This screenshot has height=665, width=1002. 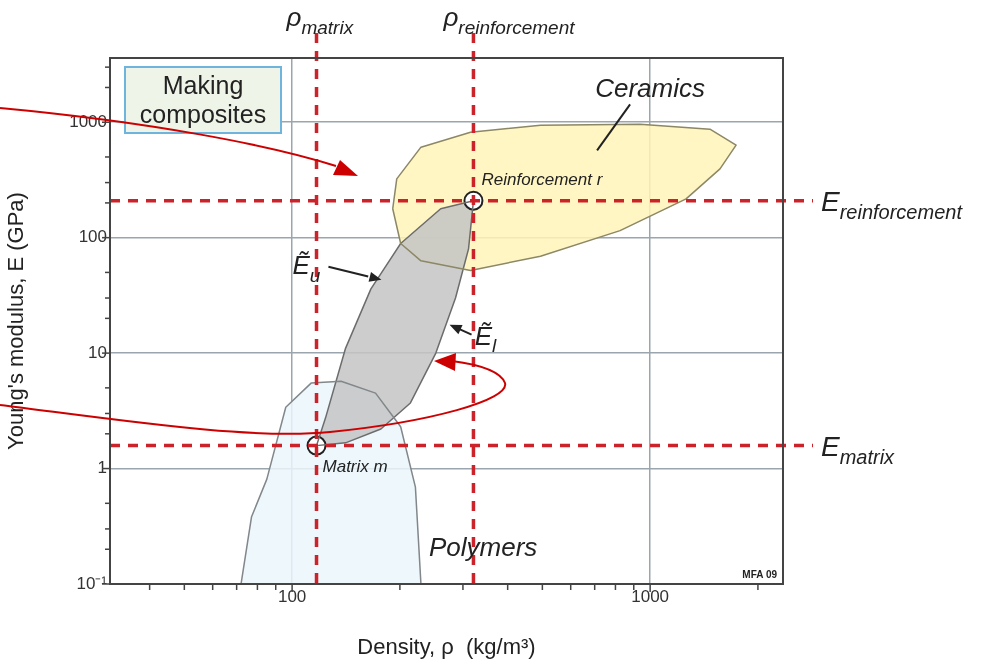 What do you see at coordinates (483, 547) in the screenshot?
I see `series-label: Polymers` at bounding box center [483, 547].